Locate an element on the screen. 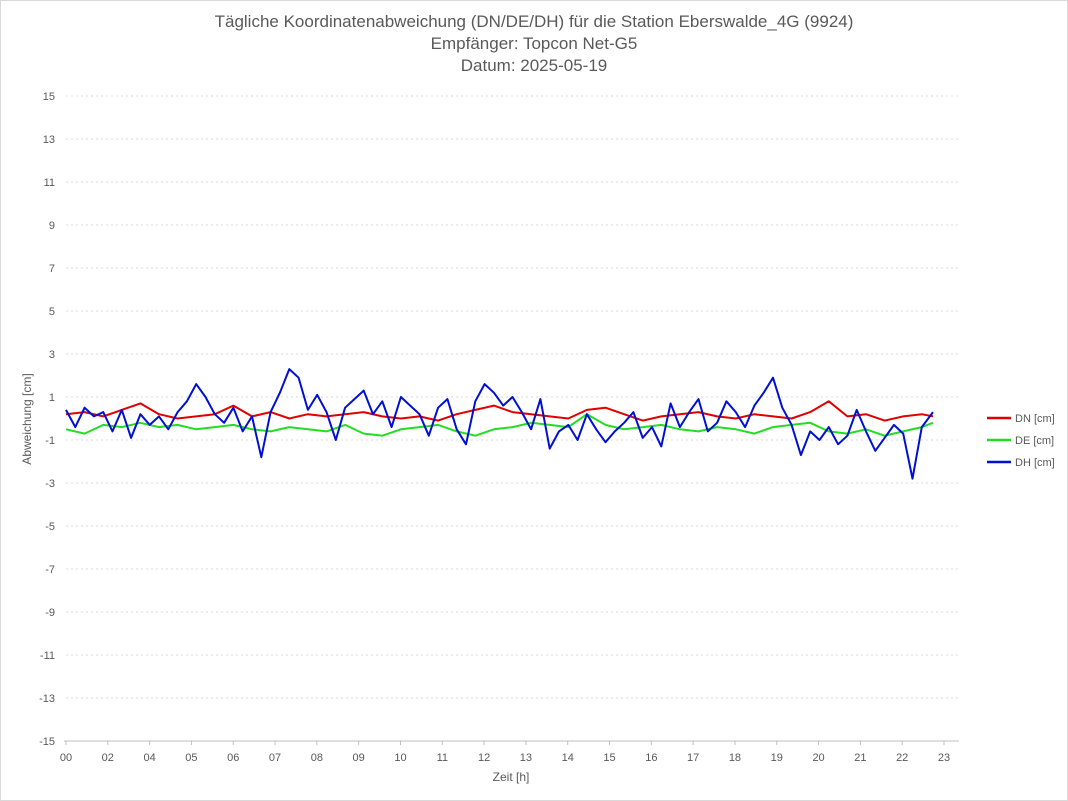 The height and width of the screenshot is (801, 1068). y-tick-label: -1 is located at coordinates (50, 441).